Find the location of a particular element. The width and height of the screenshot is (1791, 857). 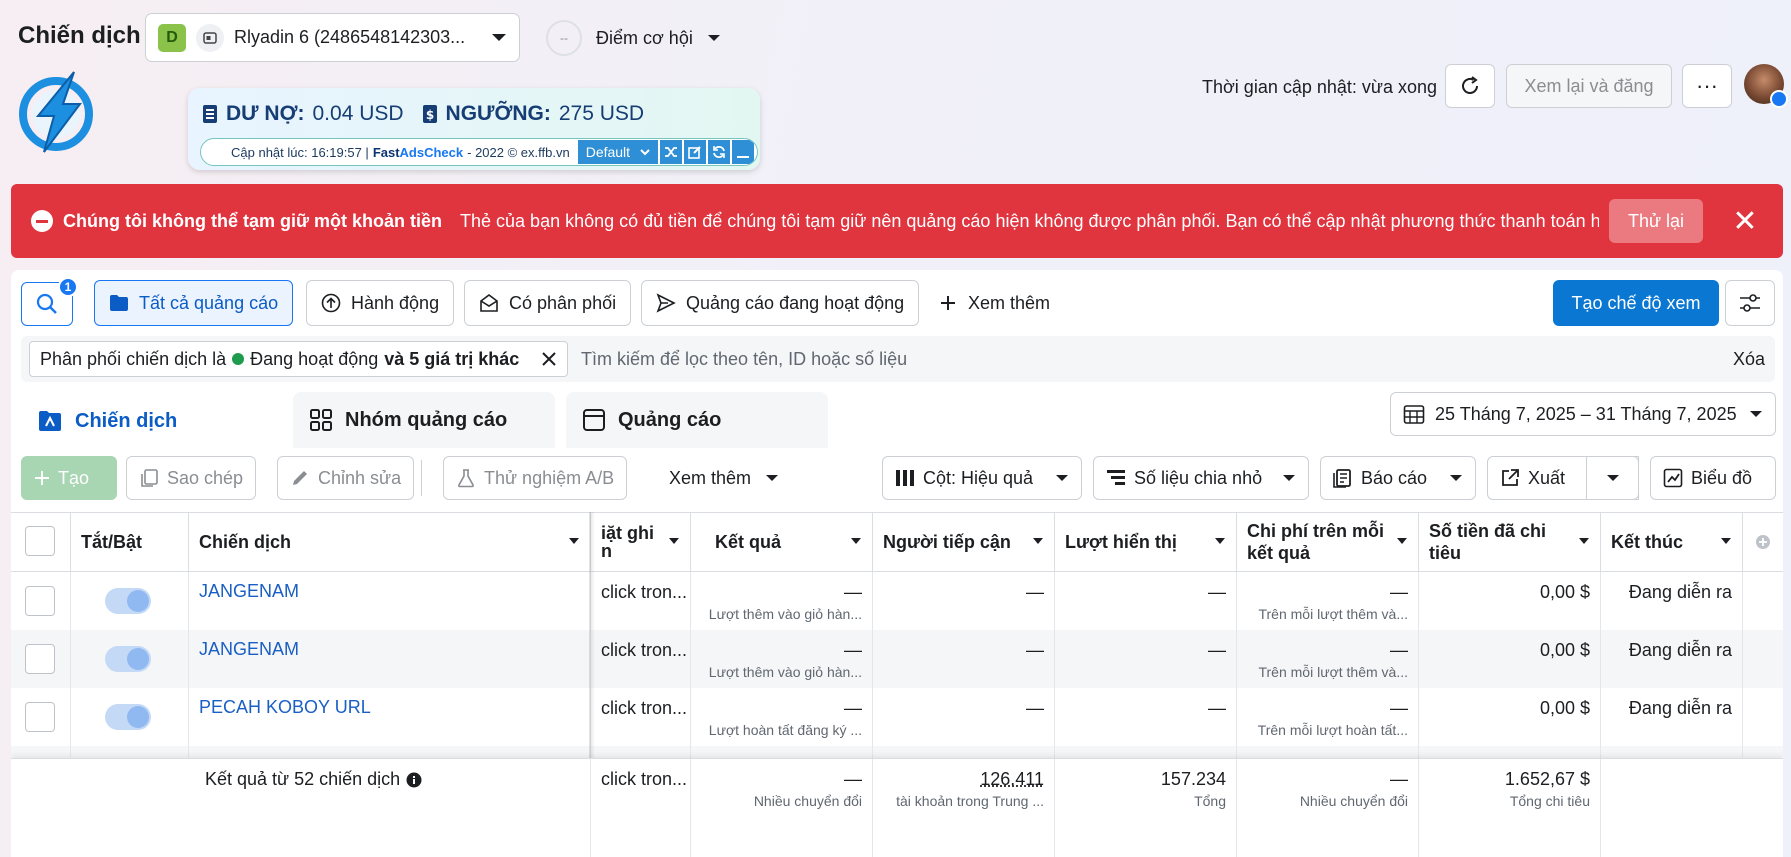

threshold-label: NGƯỠNG: is located at coordinates (498, 113).